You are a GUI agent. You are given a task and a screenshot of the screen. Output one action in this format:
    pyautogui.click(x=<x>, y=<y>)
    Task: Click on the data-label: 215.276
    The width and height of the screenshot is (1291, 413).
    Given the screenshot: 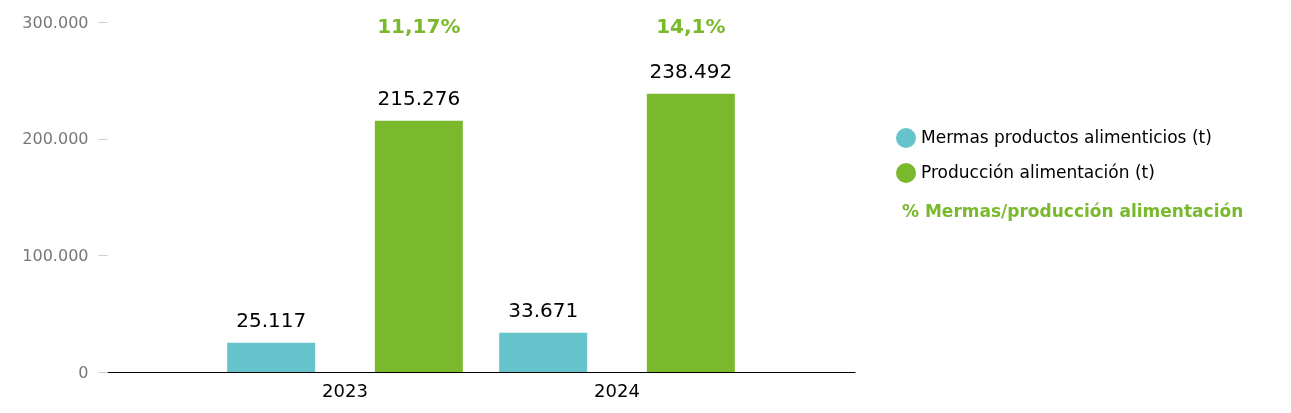 What is the action you would take?
    pyautogui.click(x=419, y=97)
    